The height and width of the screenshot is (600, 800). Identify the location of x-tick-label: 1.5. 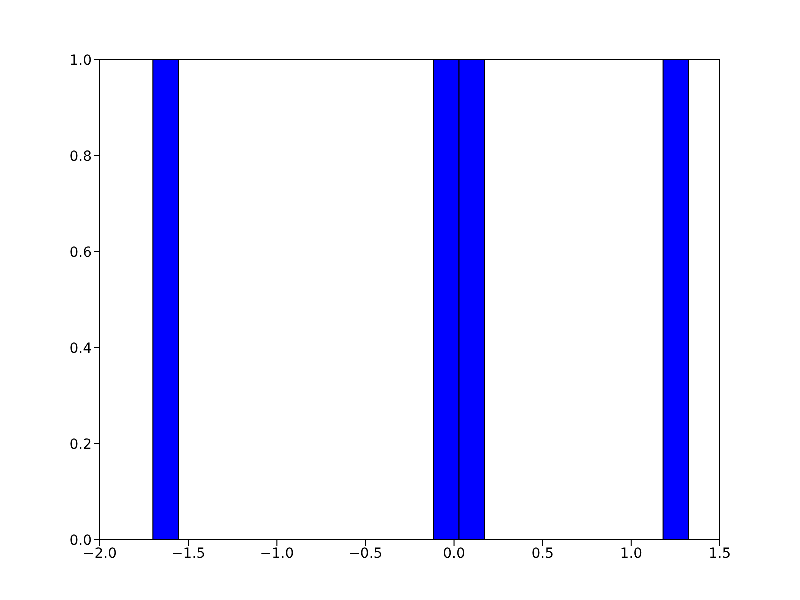
(720, 554).